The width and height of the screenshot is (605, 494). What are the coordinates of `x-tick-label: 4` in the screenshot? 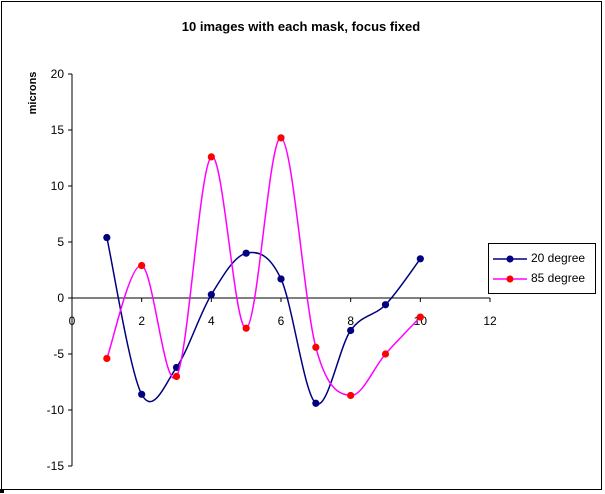 It's located at (211, 321).